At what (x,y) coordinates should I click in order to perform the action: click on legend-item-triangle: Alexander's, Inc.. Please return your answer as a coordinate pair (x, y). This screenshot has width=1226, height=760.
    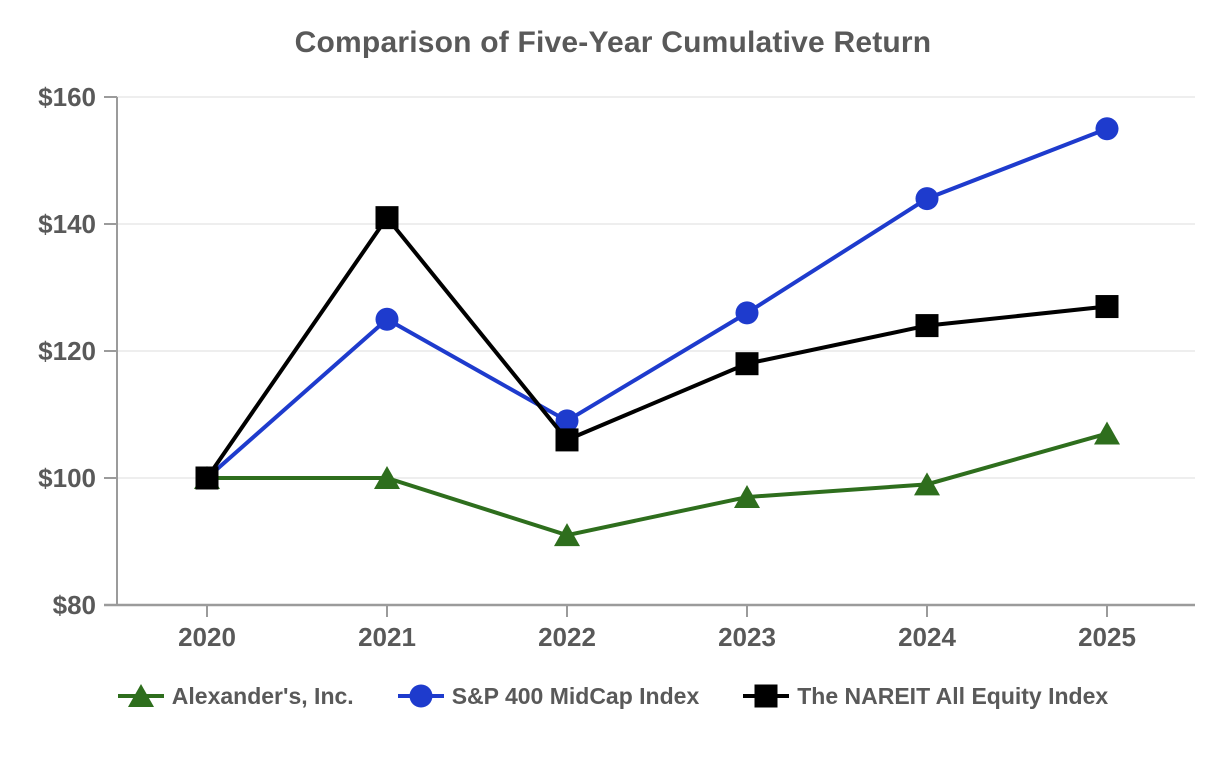
    Looking at the image, I should click on (235, 696).